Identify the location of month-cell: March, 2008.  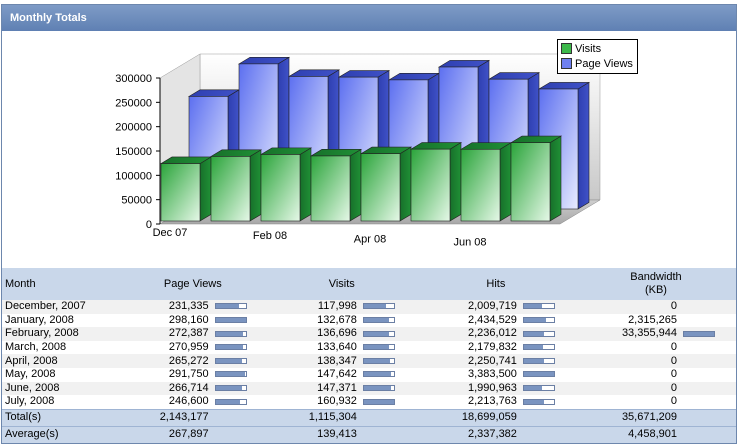
(60, 347).